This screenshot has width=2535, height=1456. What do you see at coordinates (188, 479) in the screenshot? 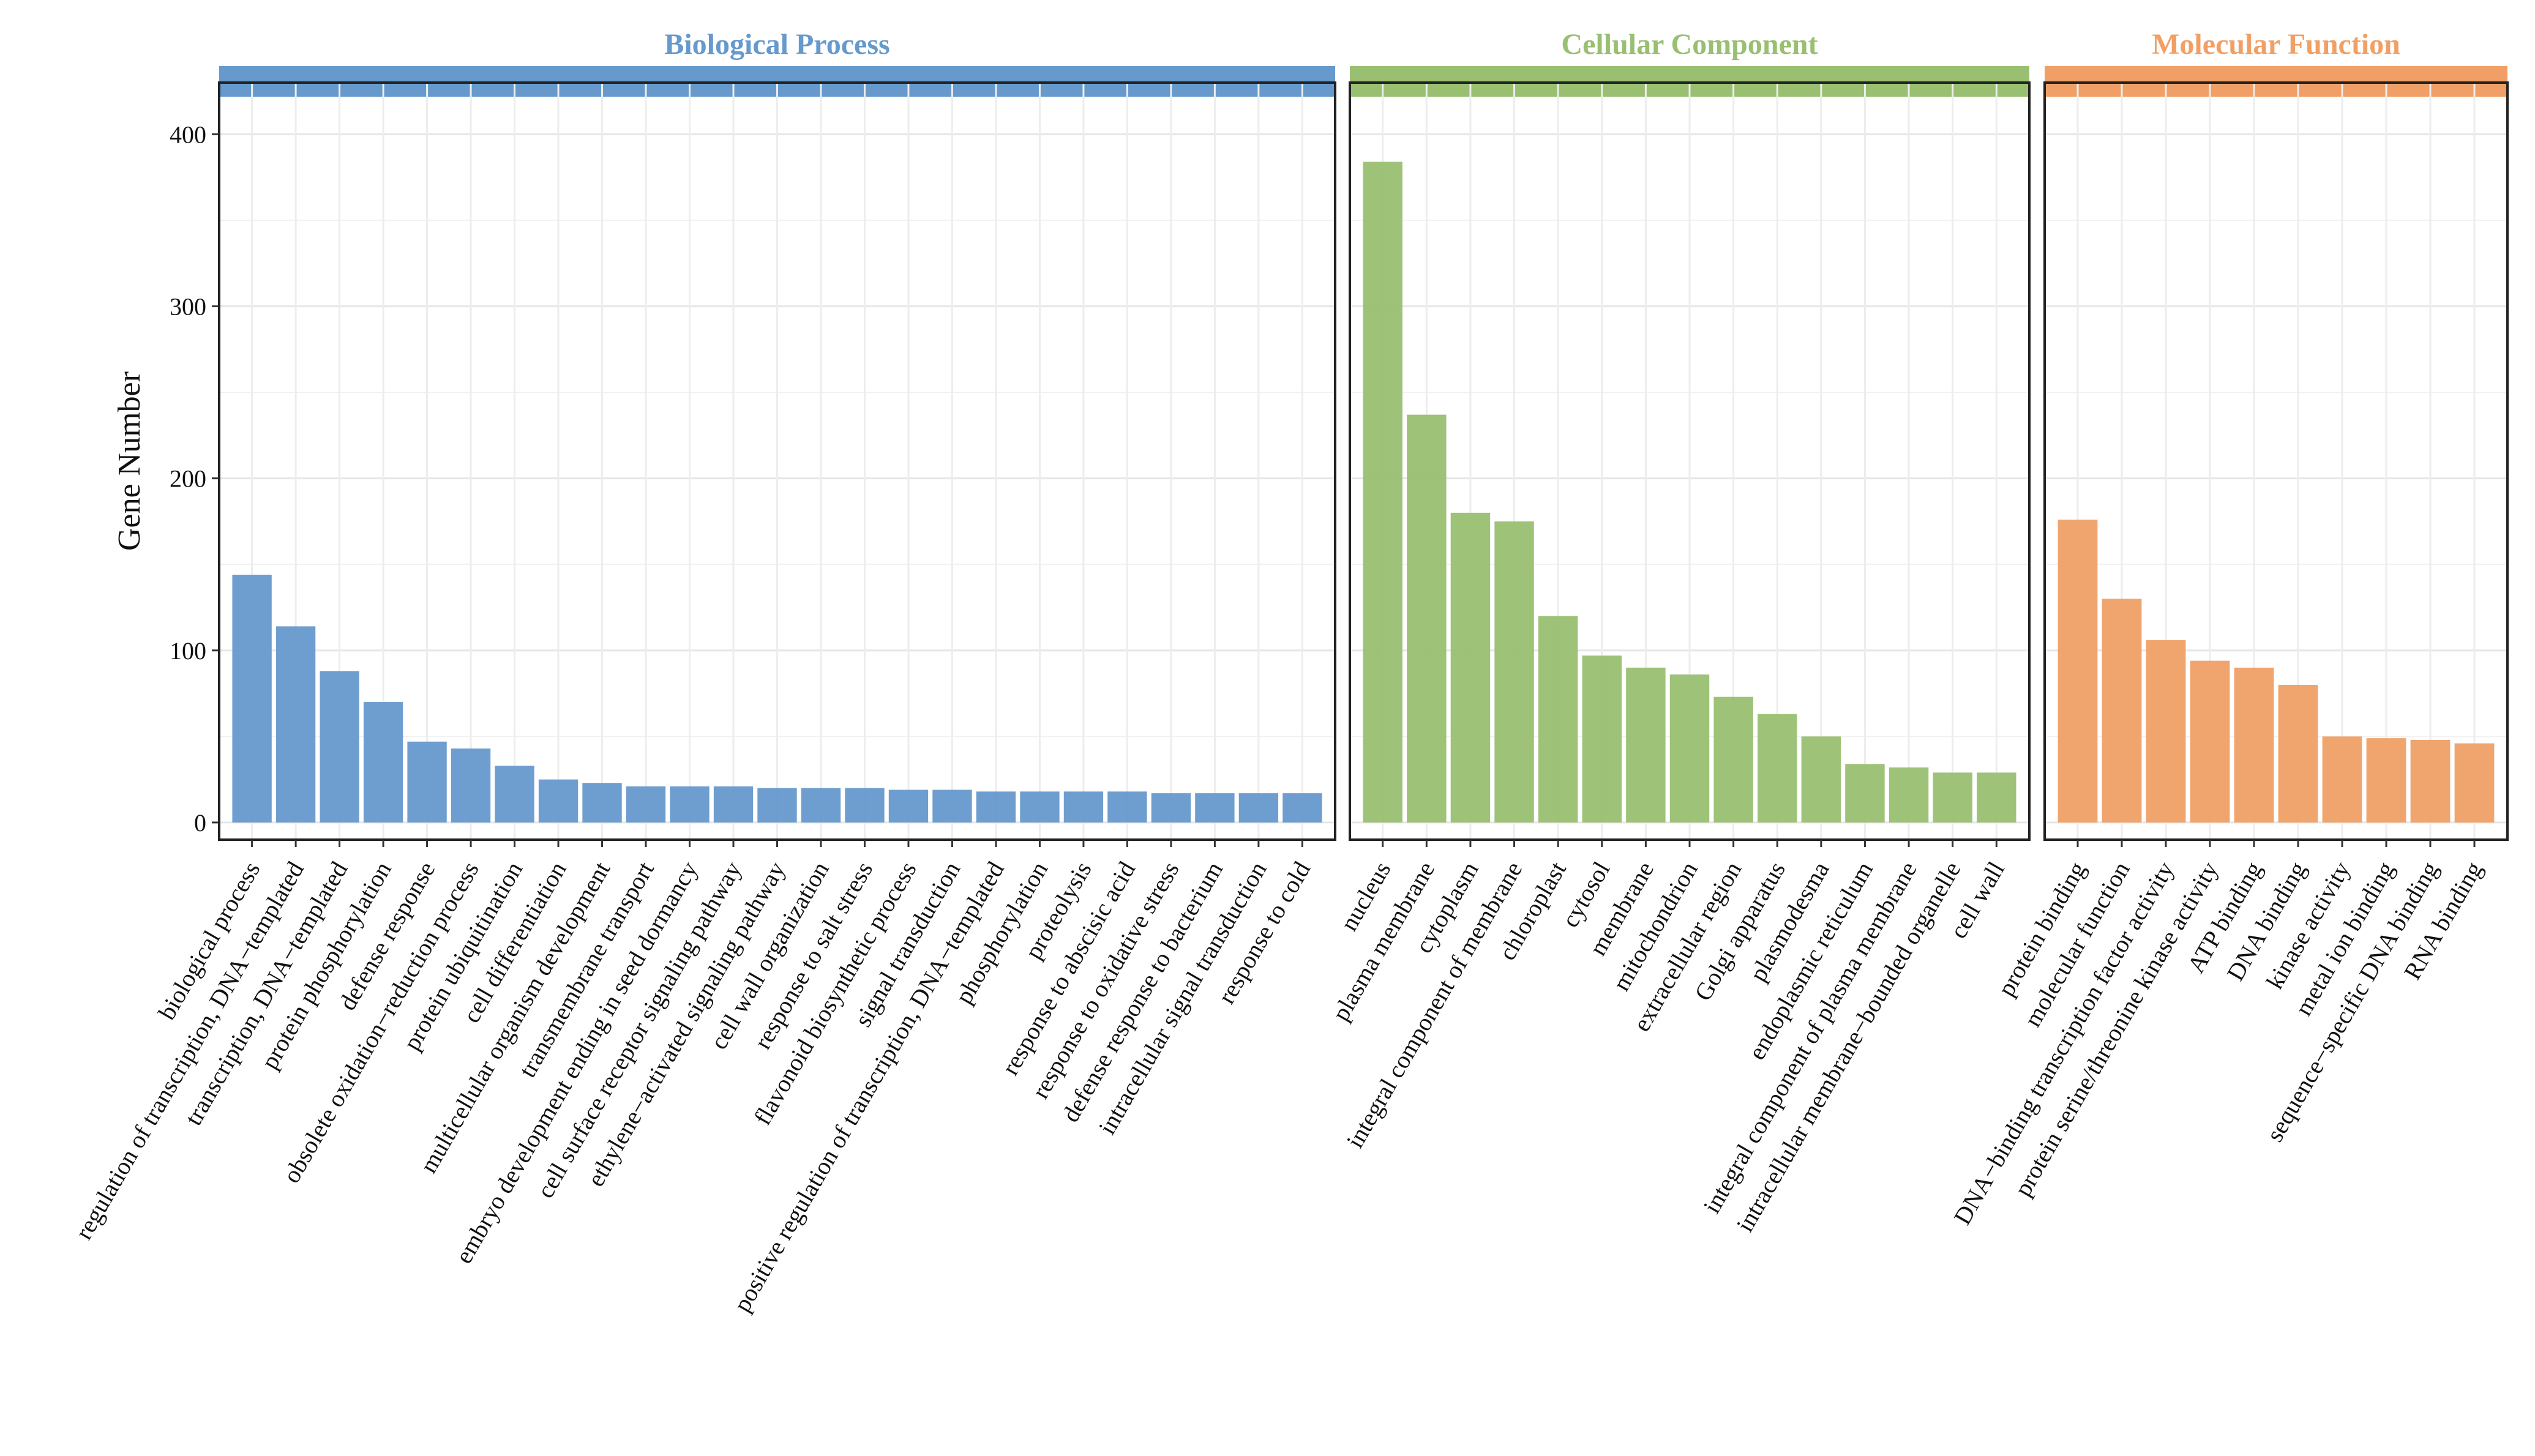
I see `y-tick-label: 200` at bounding box center [188, 479].